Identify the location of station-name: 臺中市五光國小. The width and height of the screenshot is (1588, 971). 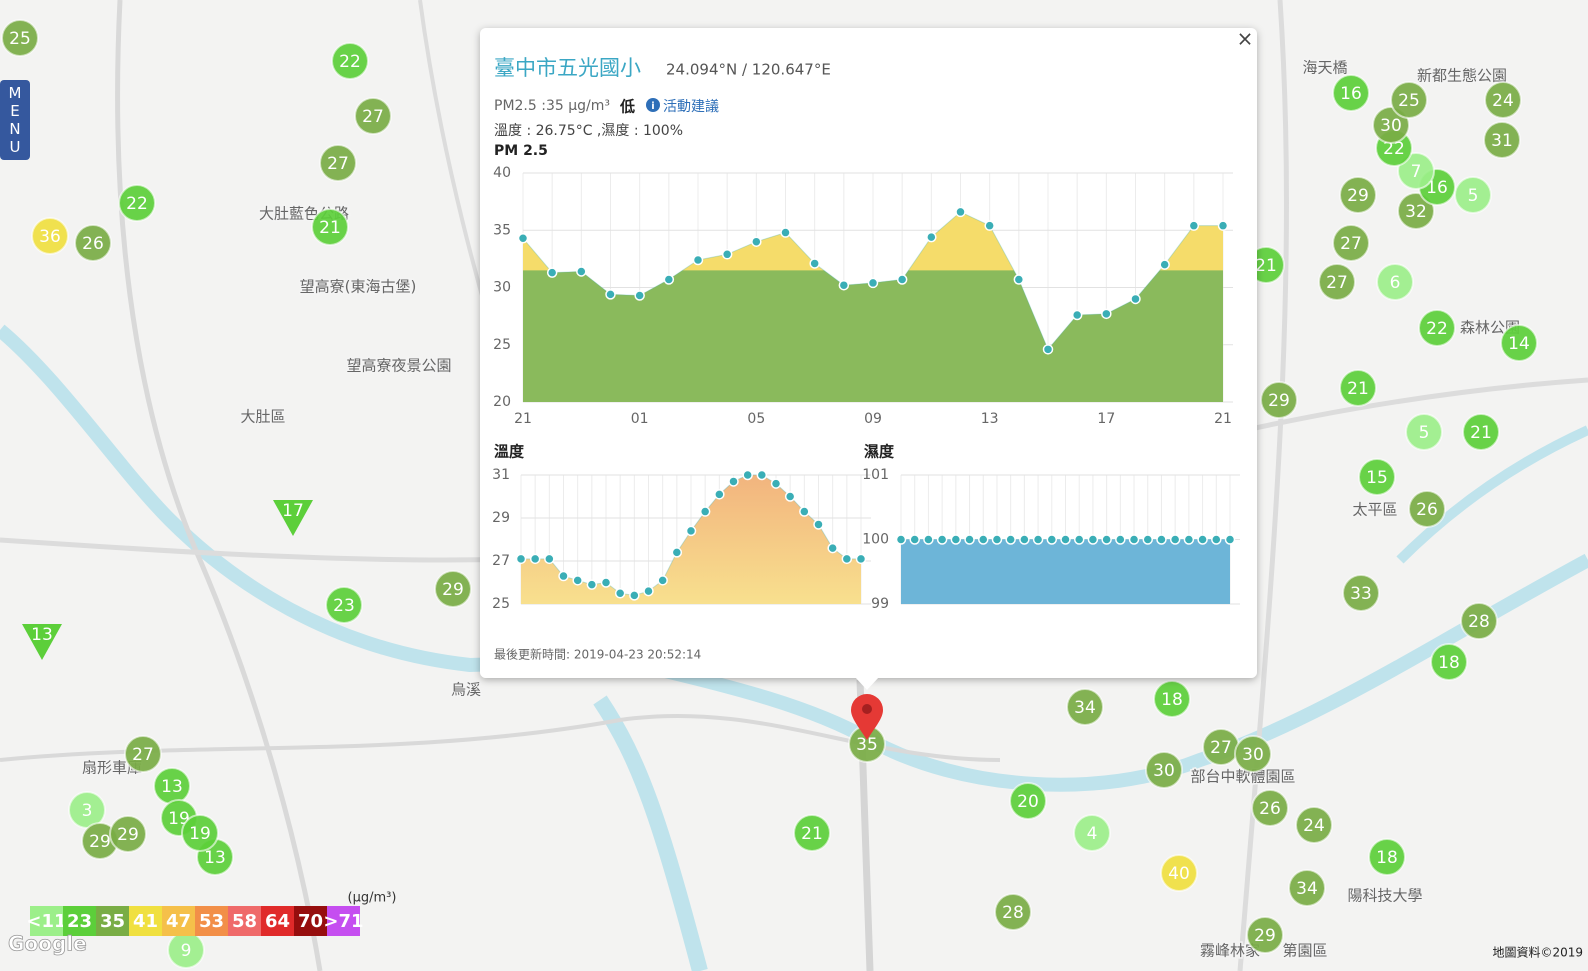
(567, 68).